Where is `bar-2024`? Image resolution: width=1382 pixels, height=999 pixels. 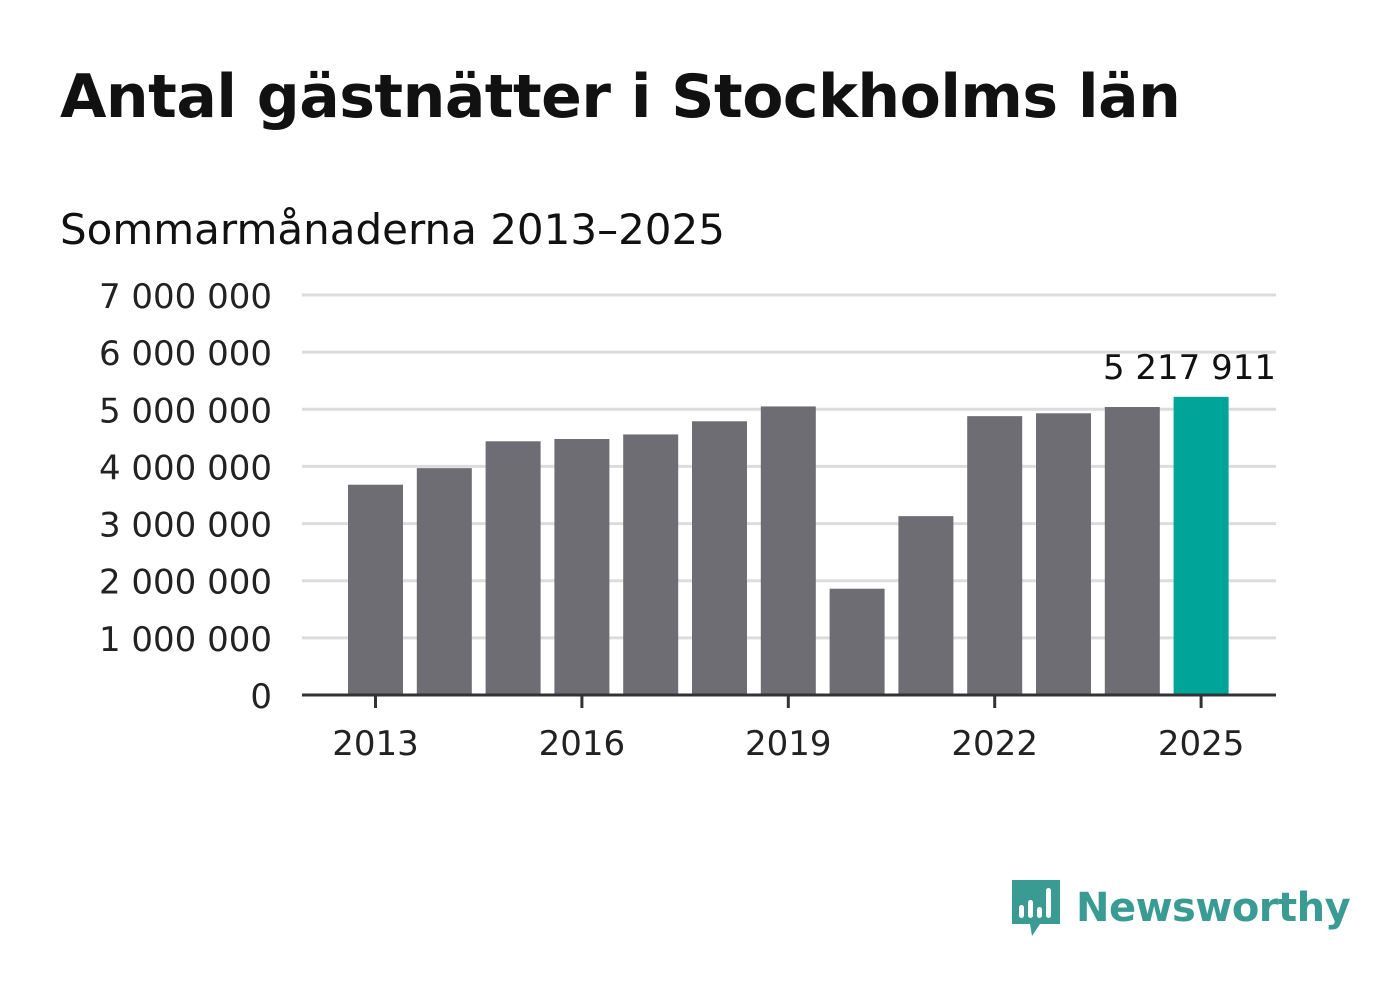
bar-2024 is located at coordinates (1132, 551).